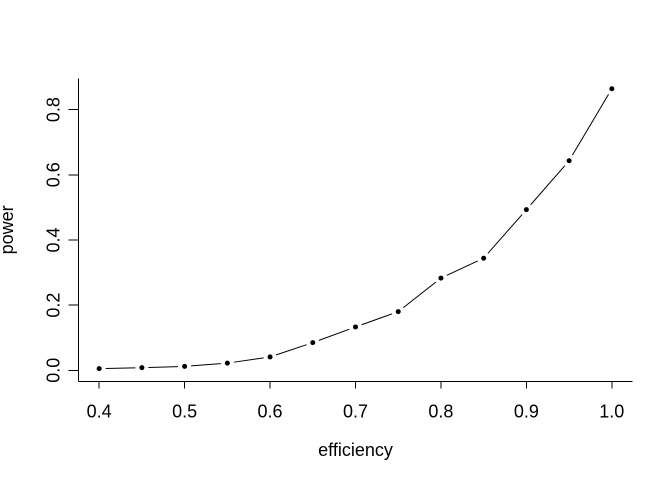  Describe the element at coordinates (54, 239) in the screenshot. I see `y-tick-label: 0.4` at that location.